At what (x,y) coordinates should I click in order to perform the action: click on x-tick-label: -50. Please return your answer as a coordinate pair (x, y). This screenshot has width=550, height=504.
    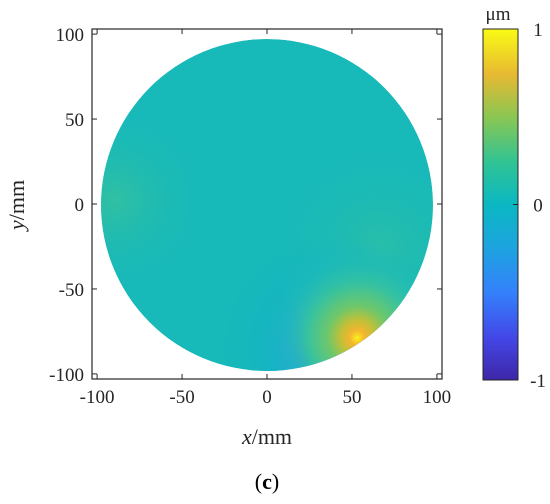
    Looking at the image, I should click on (181, 397).